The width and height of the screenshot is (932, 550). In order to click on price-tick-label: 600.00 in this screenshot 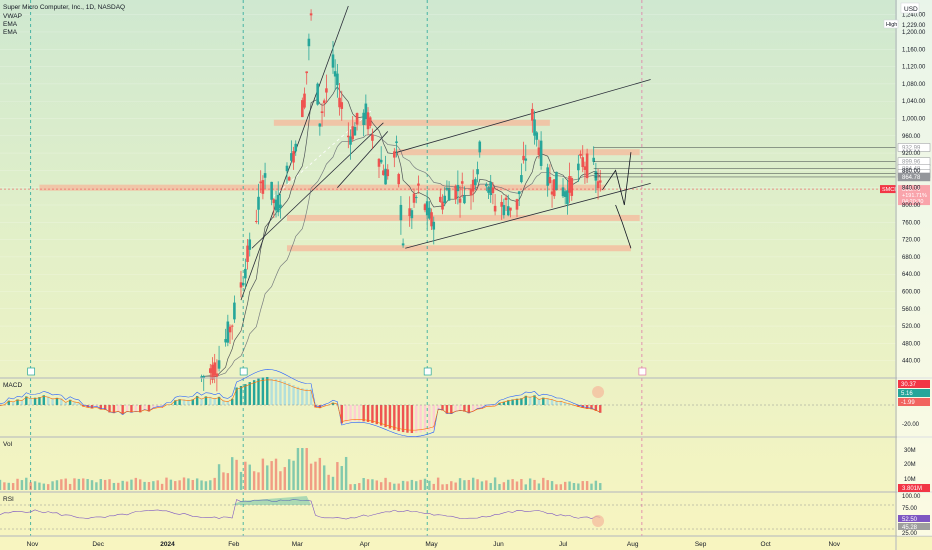, I will do `click(911, 292)`.